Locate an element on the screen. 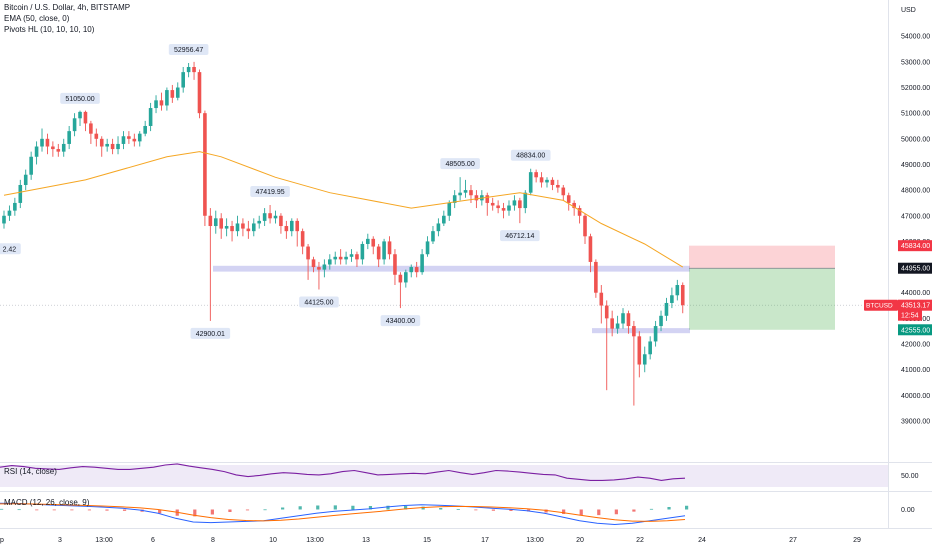 The width and height of the screenshot is (932, 550). rsi-tick-label: 50.00 is located at coordinates (910, 476).